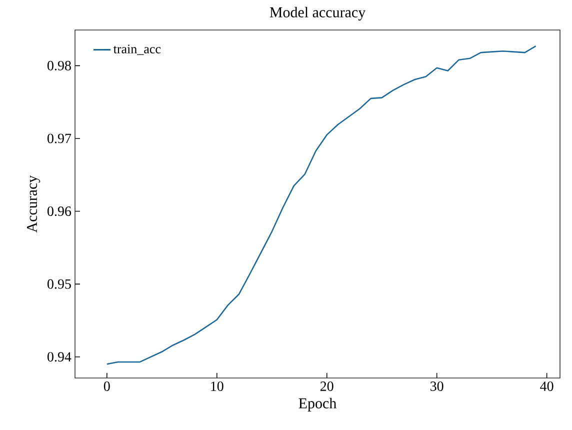 The image size is (572, 430). What do you see at coordinates (59, 65) in the screenshot?
I see `y-tick-label: 0.98` at bounding box center [59, 65].